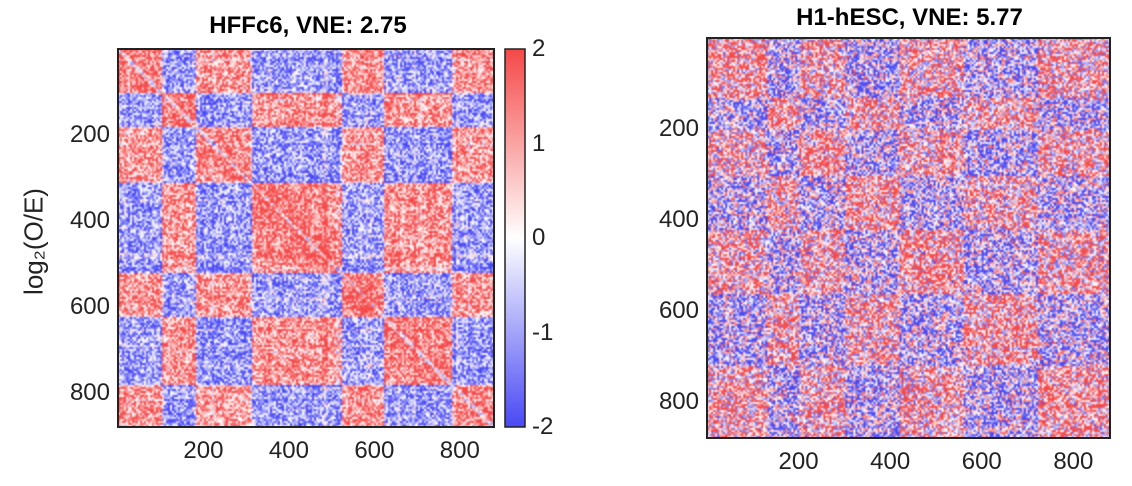 The image size is (1132, 486). I want to click on chart-title-left: HFFc6, VNE: 2.75, so click(308, 25).